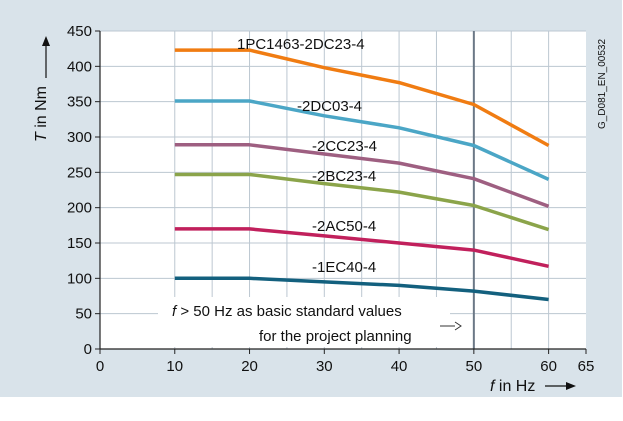 The height and width of the screenshot is (421, 623). Describe the element at coordinates (79, 31) in the screenshot. I see `y-tick-label-450: 450` at that location.